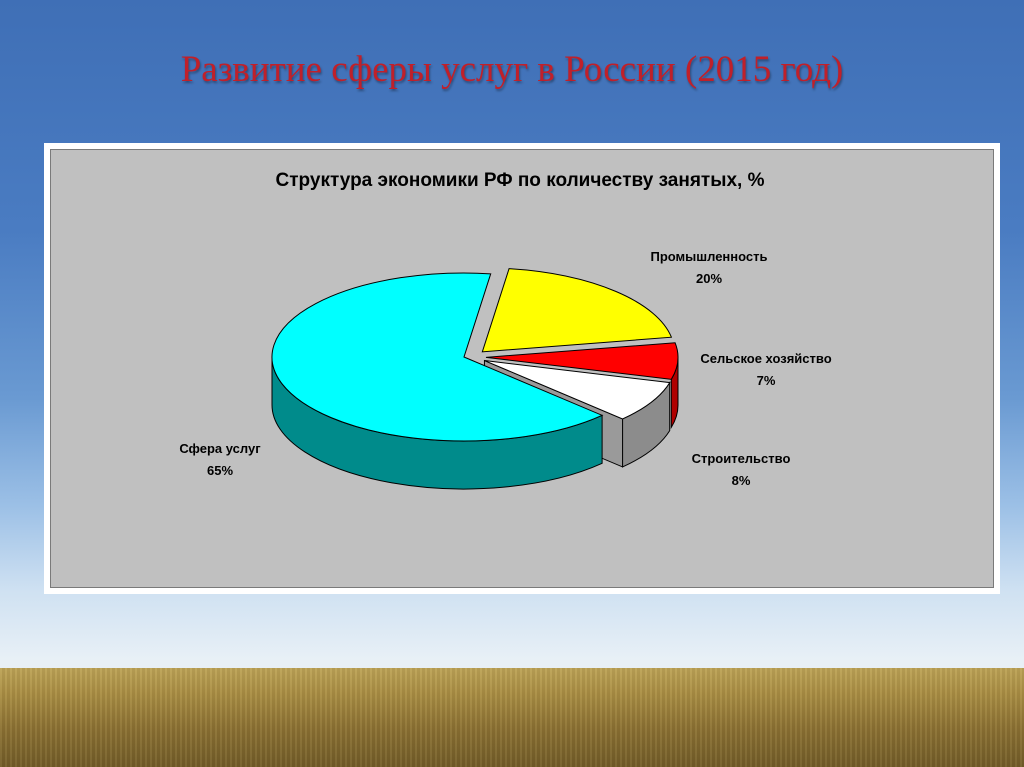 The height and width of the screenshot is (767, 1024). What do you see at coordinates (766, 380) in the screenshot?
I see `slice-value-сельское-хозяйство: 7%` at bounding box center [766, 380].